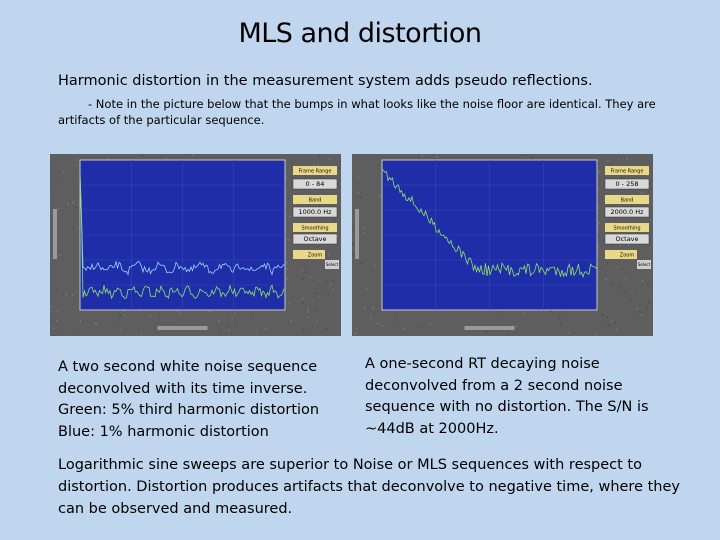  I want to click on caption-line: A two second white noise sequence, so click(188, 367).